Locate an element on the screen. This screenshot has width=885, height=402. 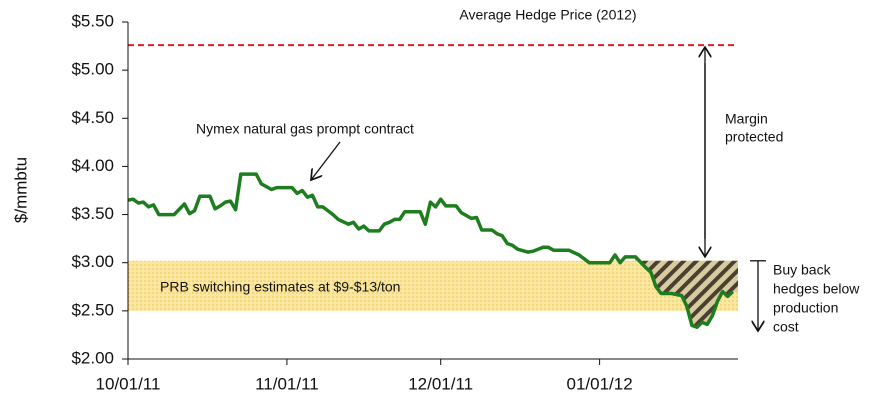
x-tick-label: 12/01/11 is located at coordinates (440, 383).